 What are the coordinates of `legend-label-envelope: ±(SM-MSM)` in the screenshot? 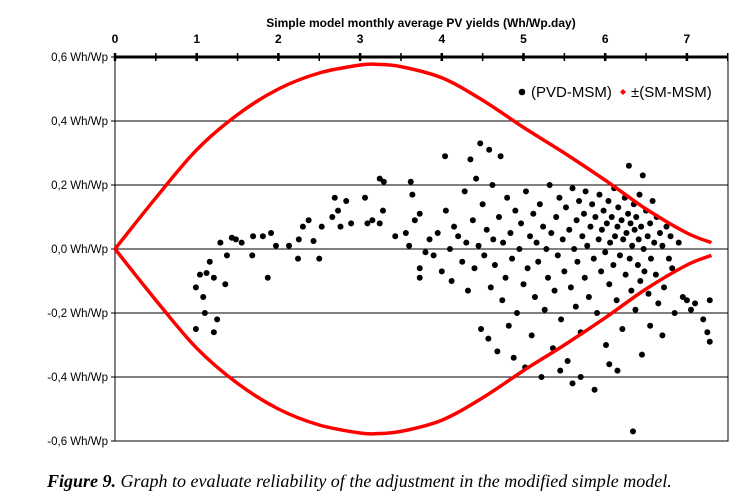 It's located at (671, 92).